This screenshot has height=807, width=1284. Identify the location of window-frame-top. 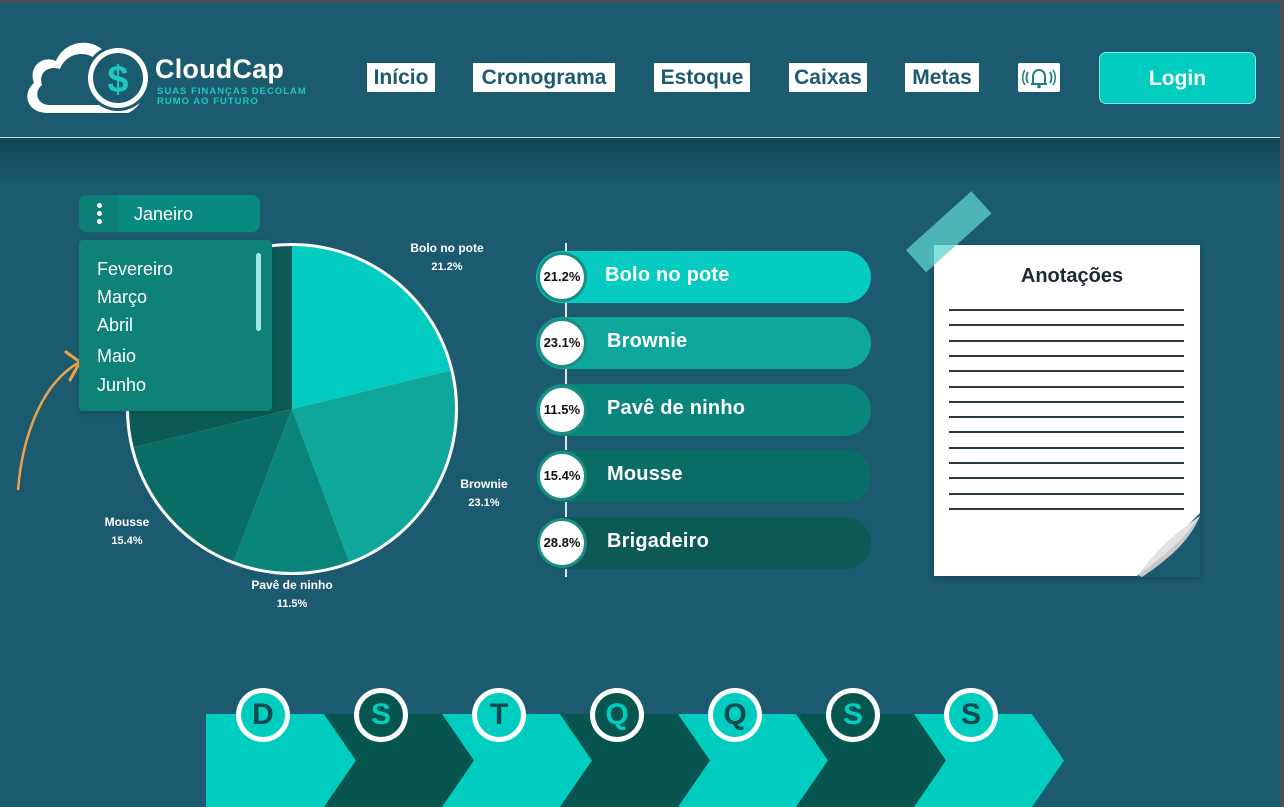
(642, 1).